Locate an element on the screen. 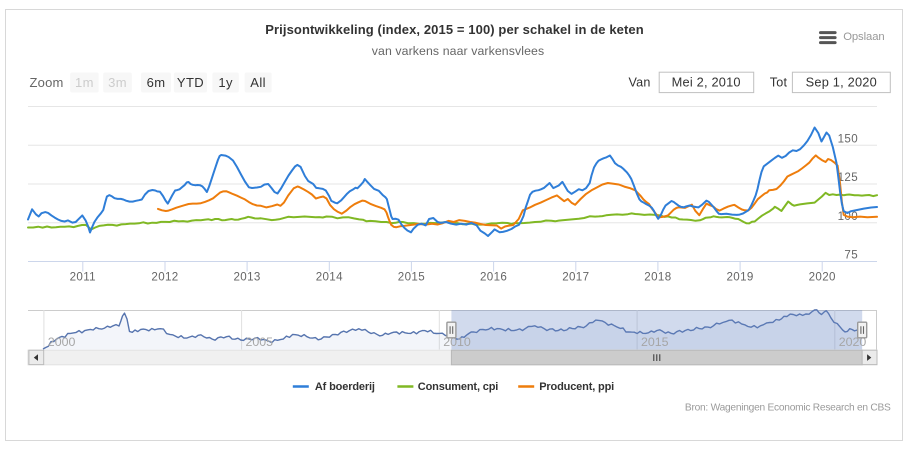  svg-text: 75 is located at coordinates (851, 255).